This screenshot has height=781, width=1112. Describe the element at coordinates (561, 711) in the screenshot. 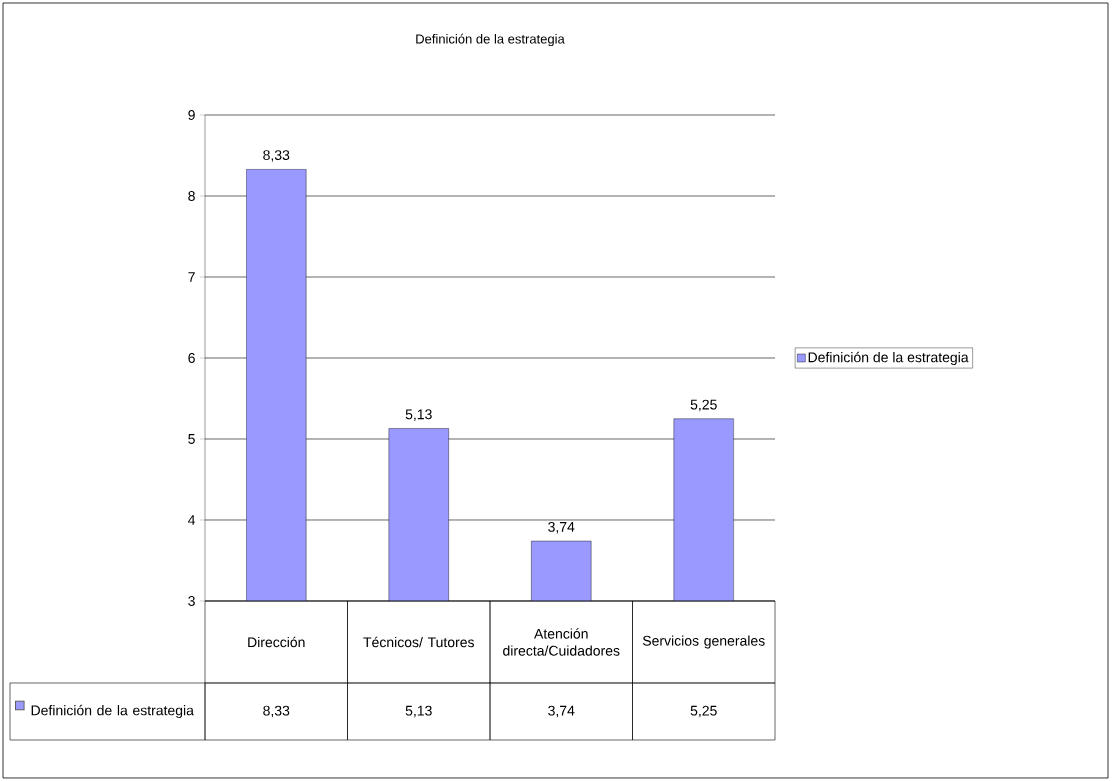

I see `data-label: 3,74` at that location.